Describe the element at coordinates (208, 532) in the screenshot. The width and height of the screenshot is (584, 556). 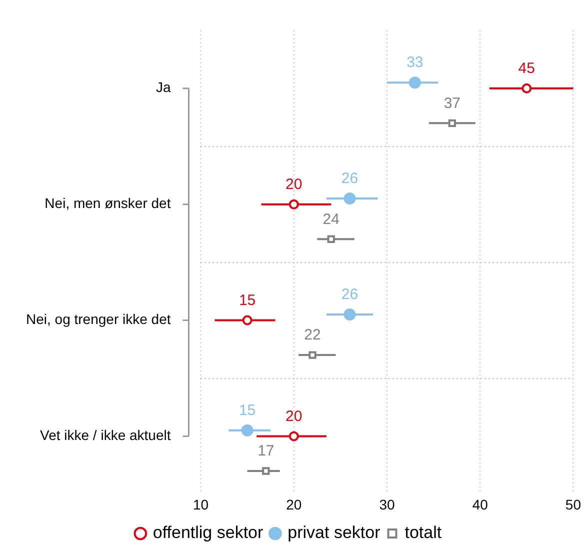
I see `legend-label: offentlig sektor` at that location.